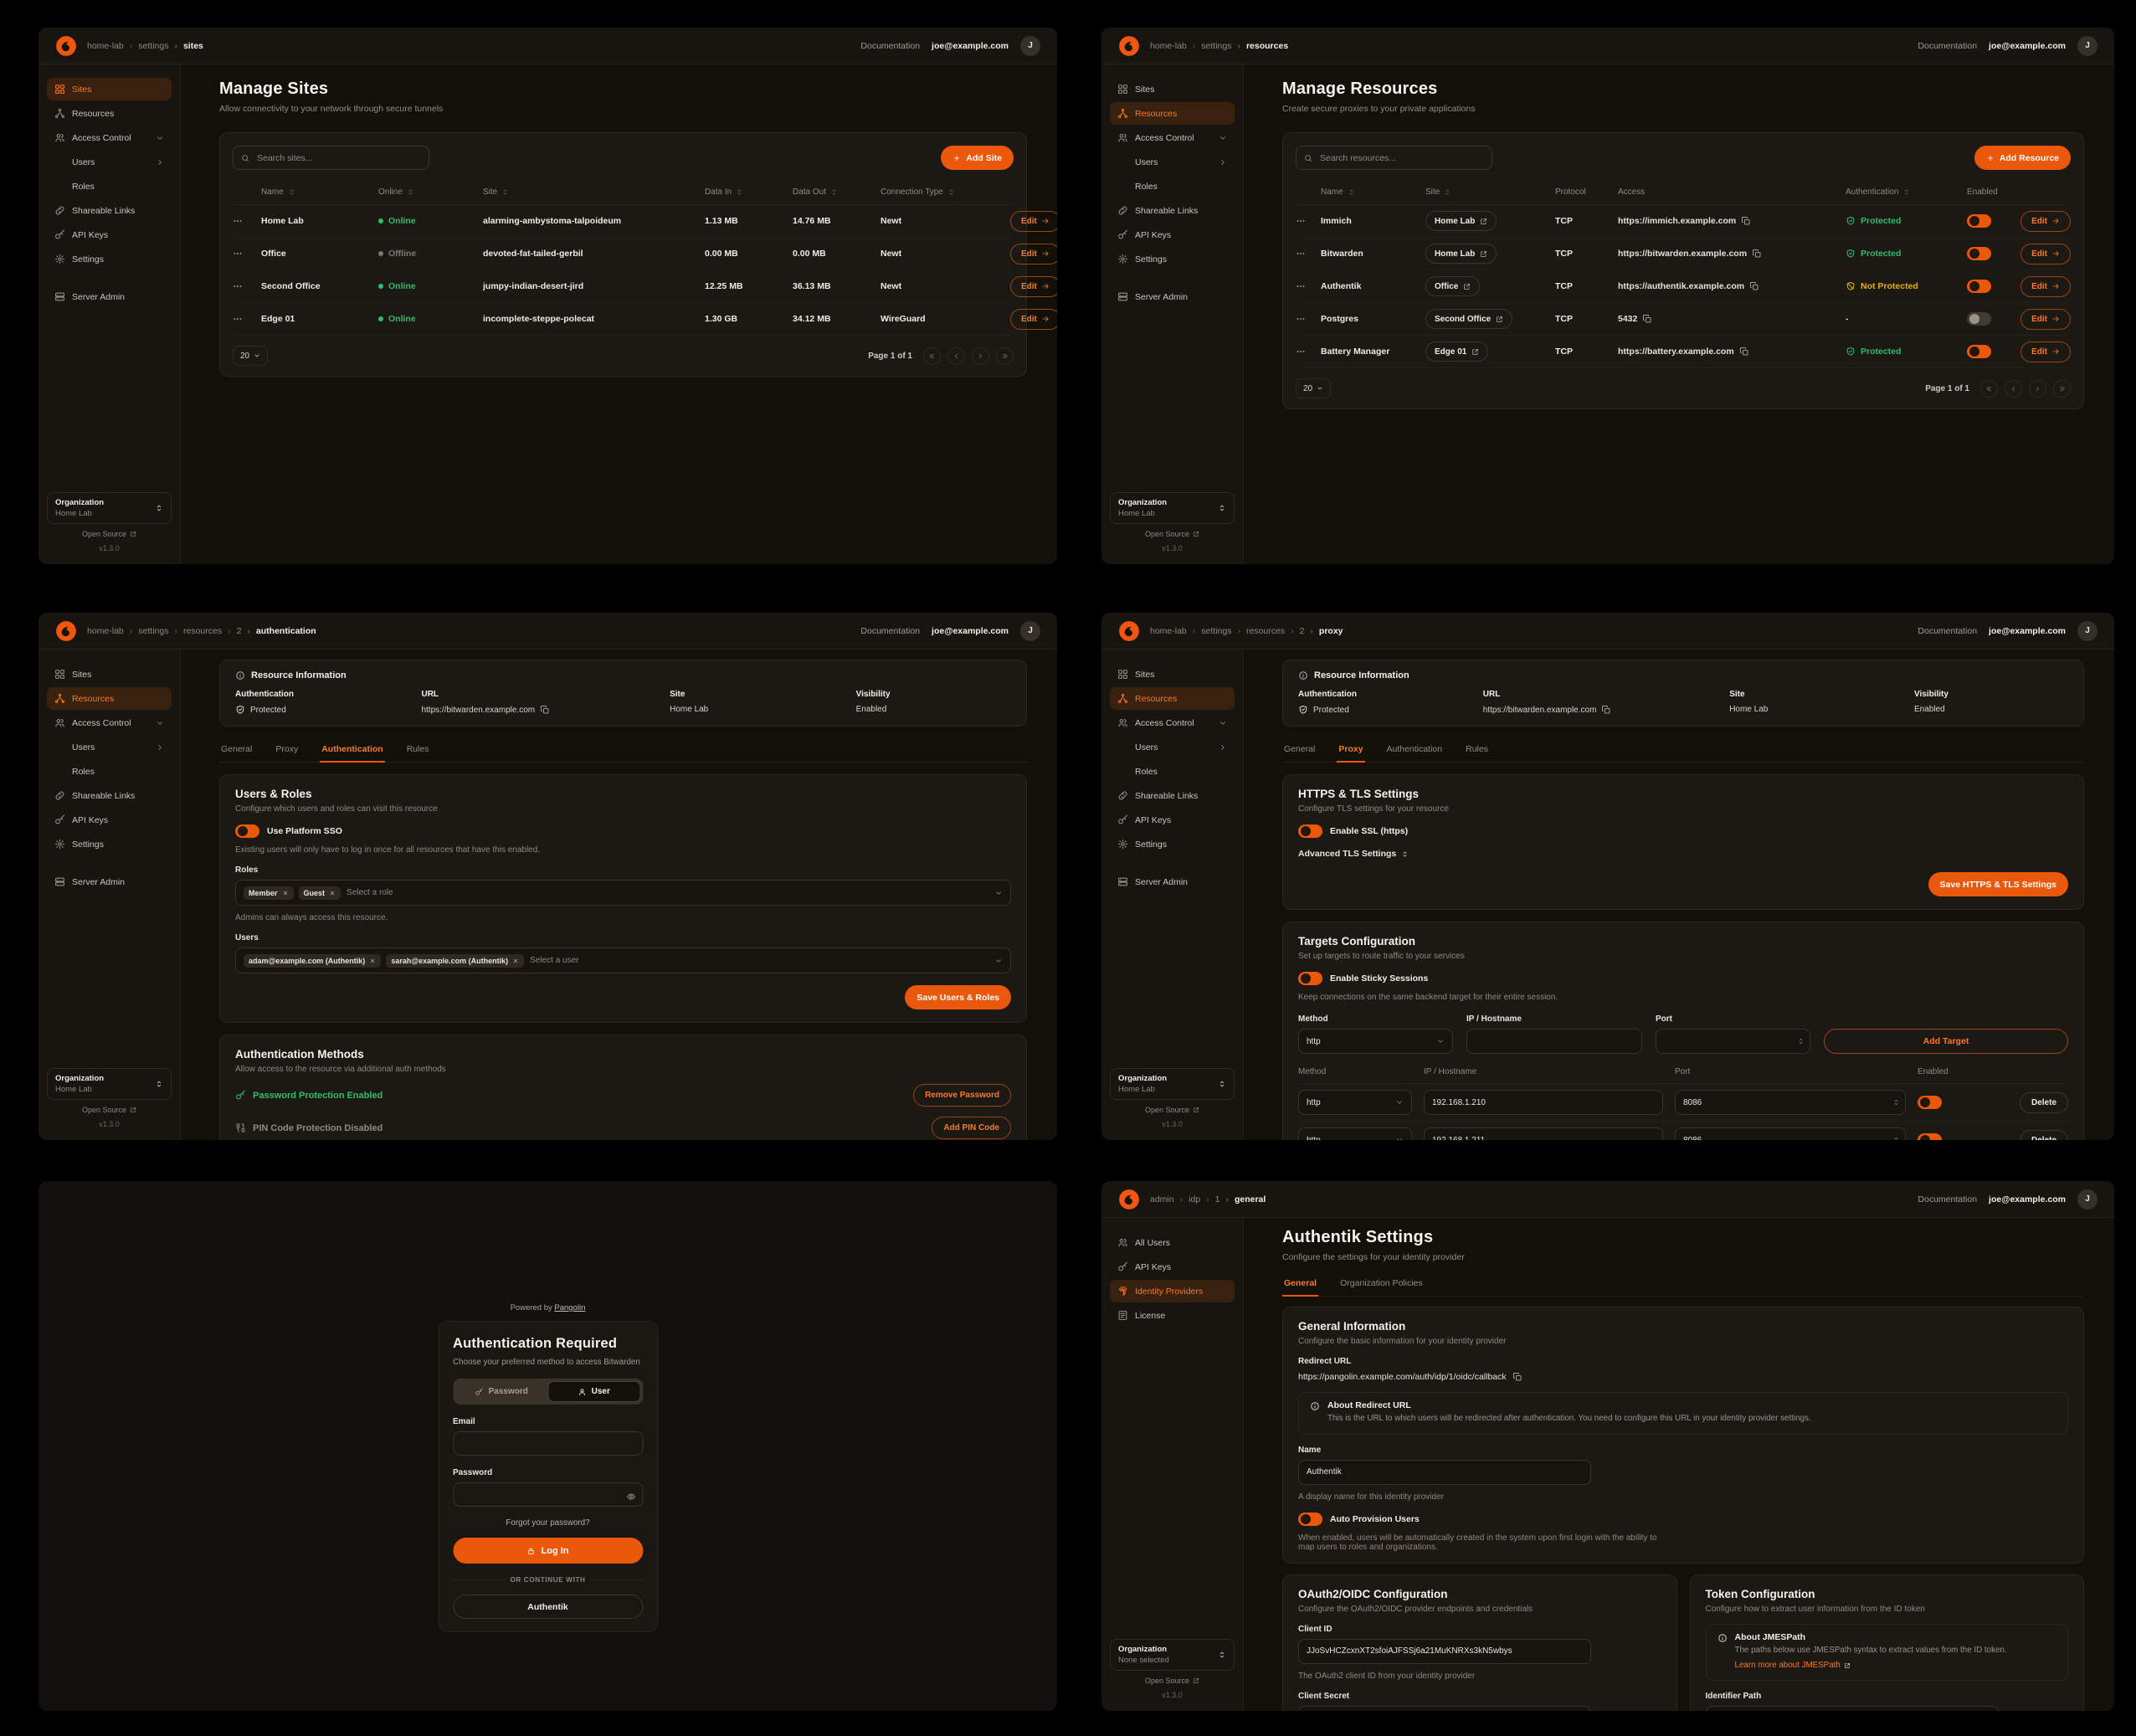 Image resolution: width=2136 pixels, height=1736 pixels. What do you see at coordinates (1444, 1708) in the screenshot?
I see `client-secret-input` at bounding box center [1444, 1708].